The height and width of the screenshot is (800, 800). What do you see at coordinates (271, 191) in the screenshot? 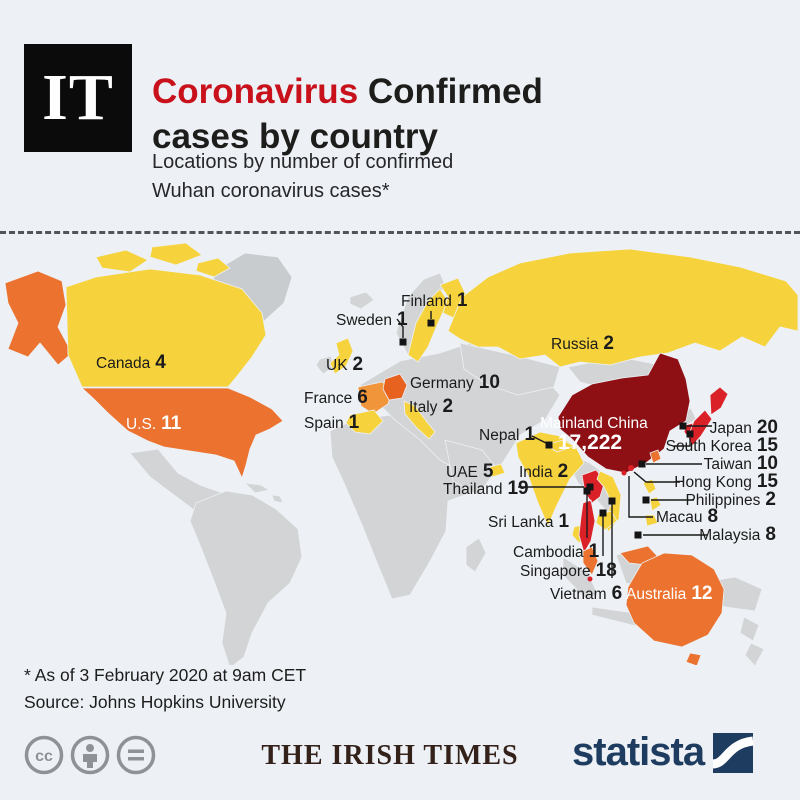
I see `subtitle-line2: Wuhan coronavirus cases*` at bounding box center [271, 191].